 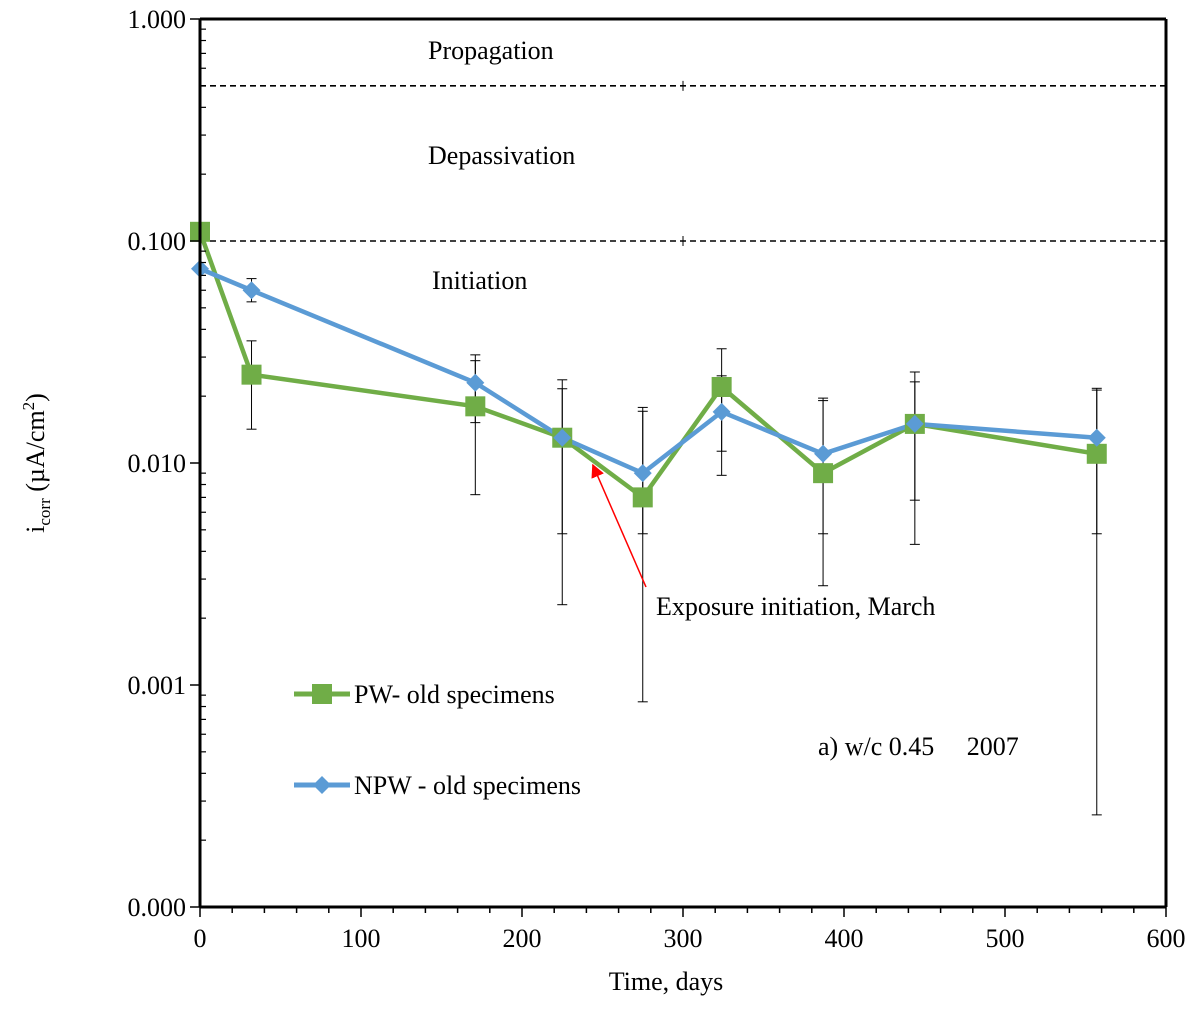 I want to click on x-tick-label: 600, so click(x=1166, y=938).